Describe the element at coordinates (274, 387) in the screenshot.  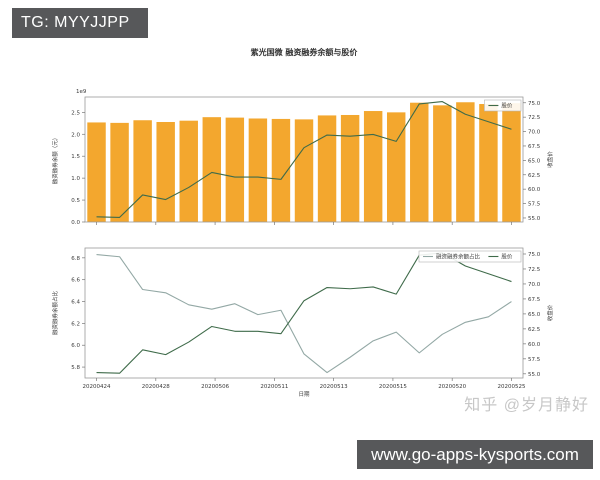
I see `x-tick-label: 20200511` at that location.